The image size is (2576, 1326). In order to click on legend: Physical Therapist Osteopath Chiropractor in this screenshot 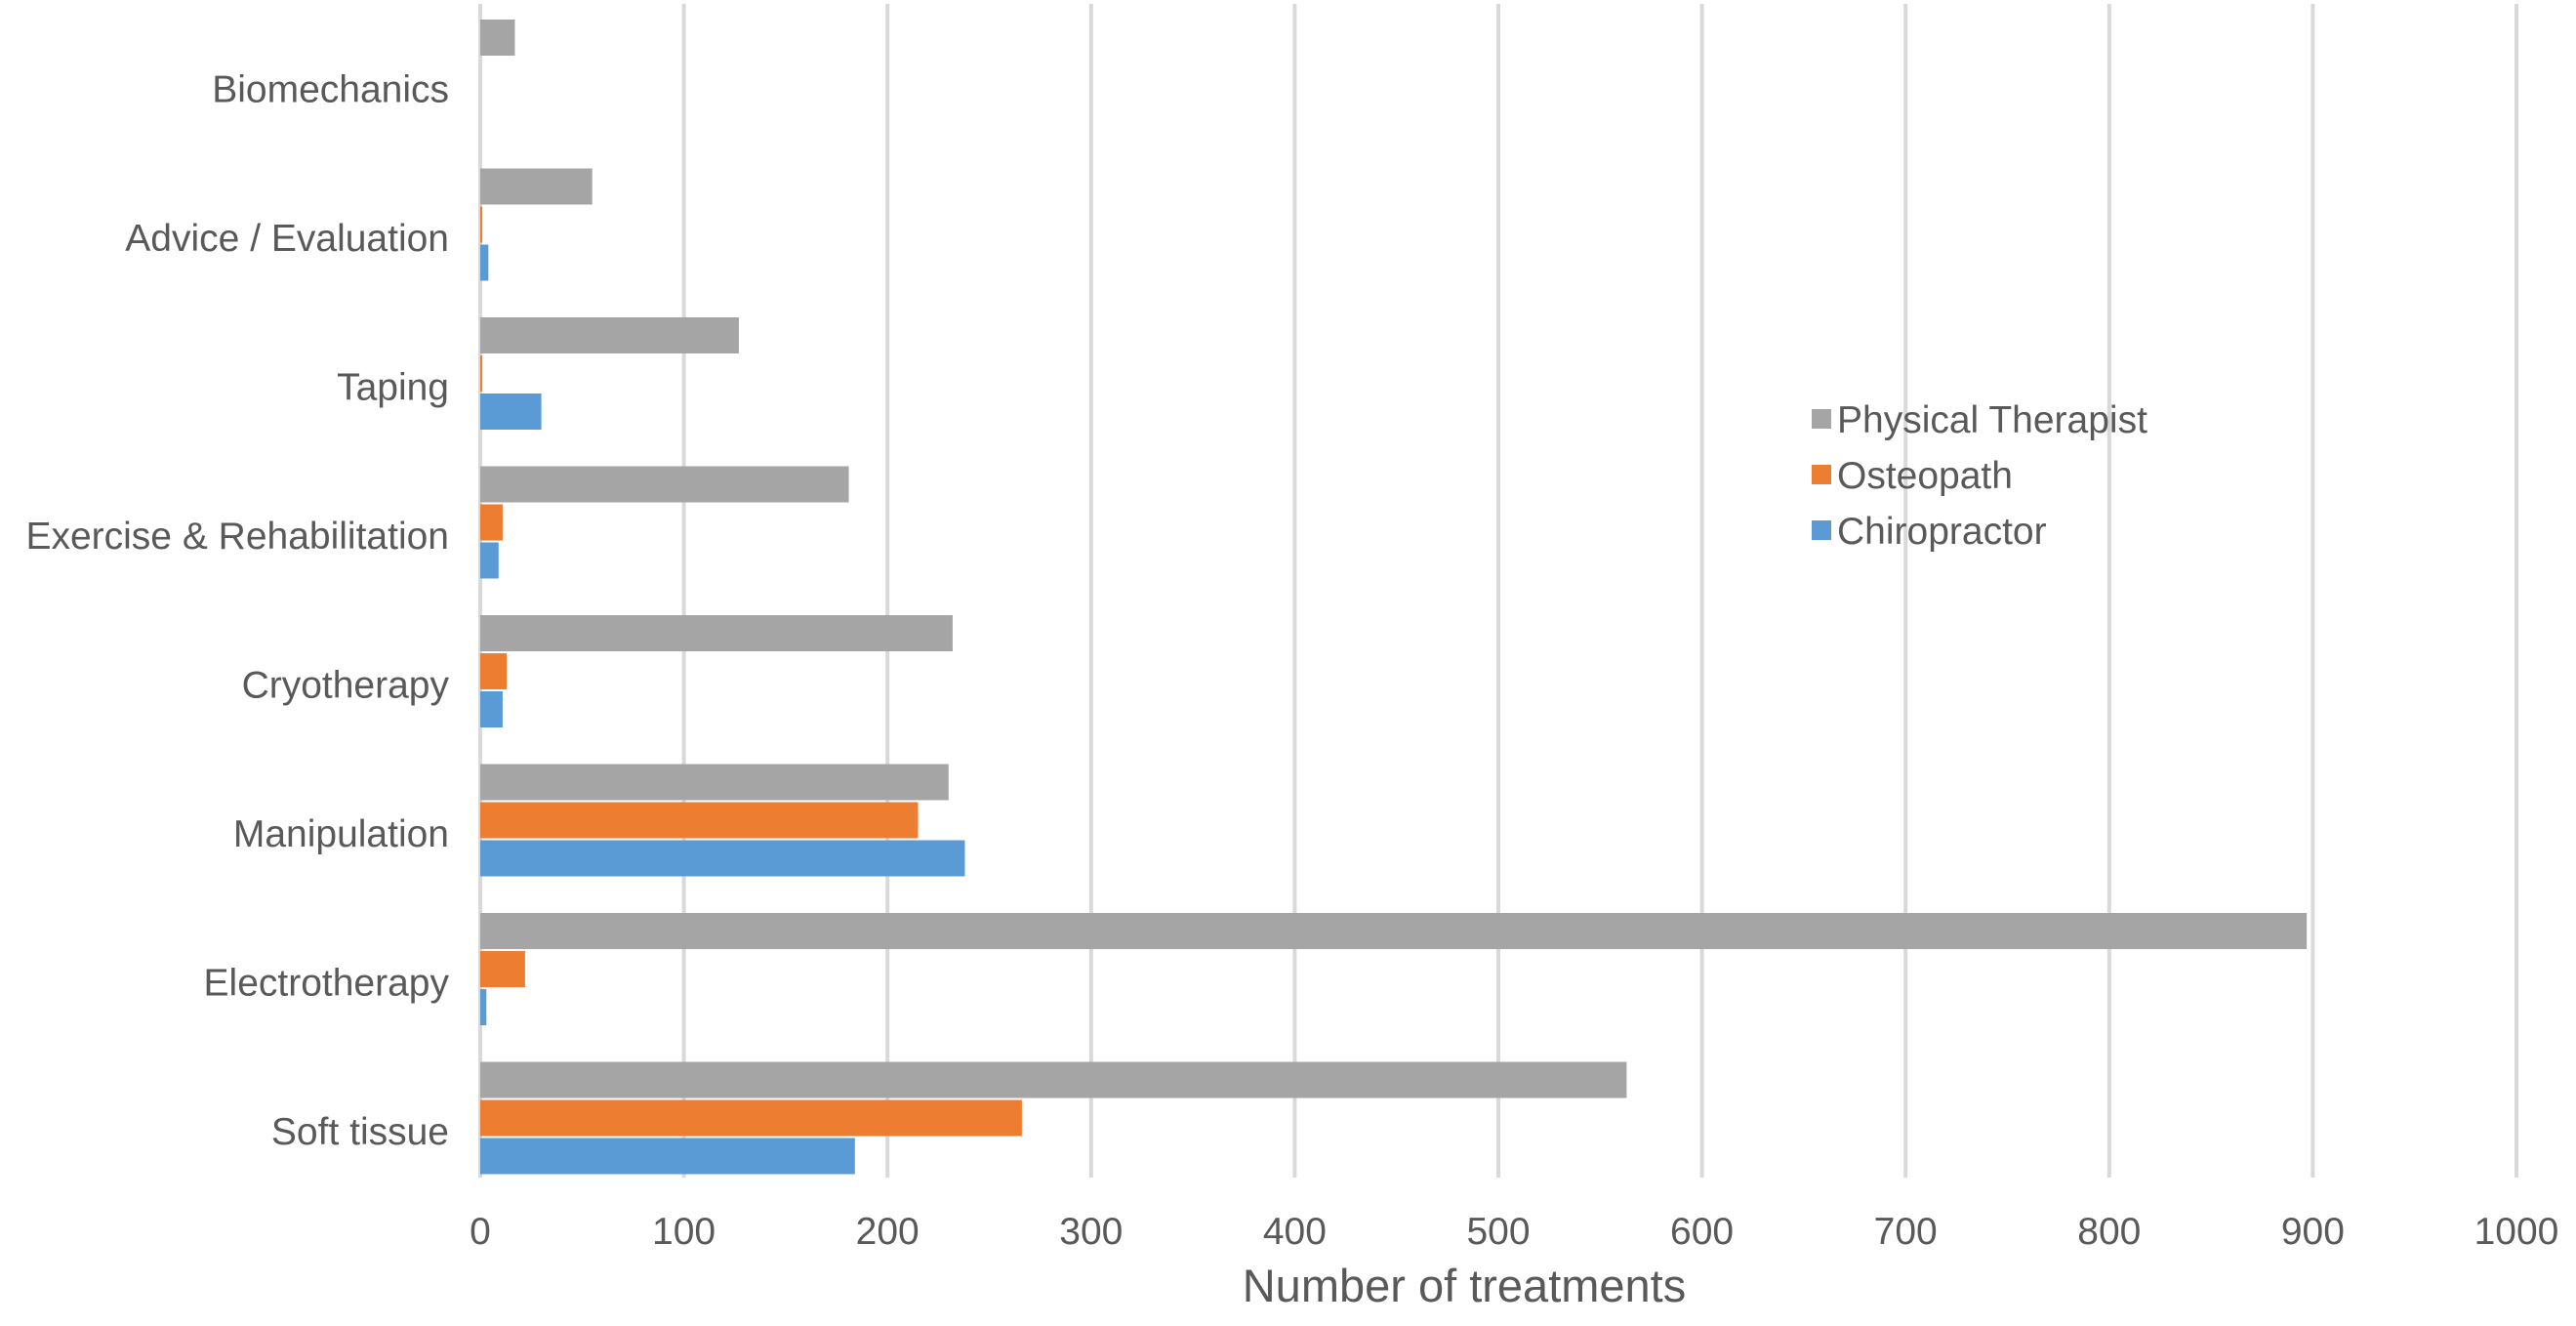, I will do `click(1979, 476)`.